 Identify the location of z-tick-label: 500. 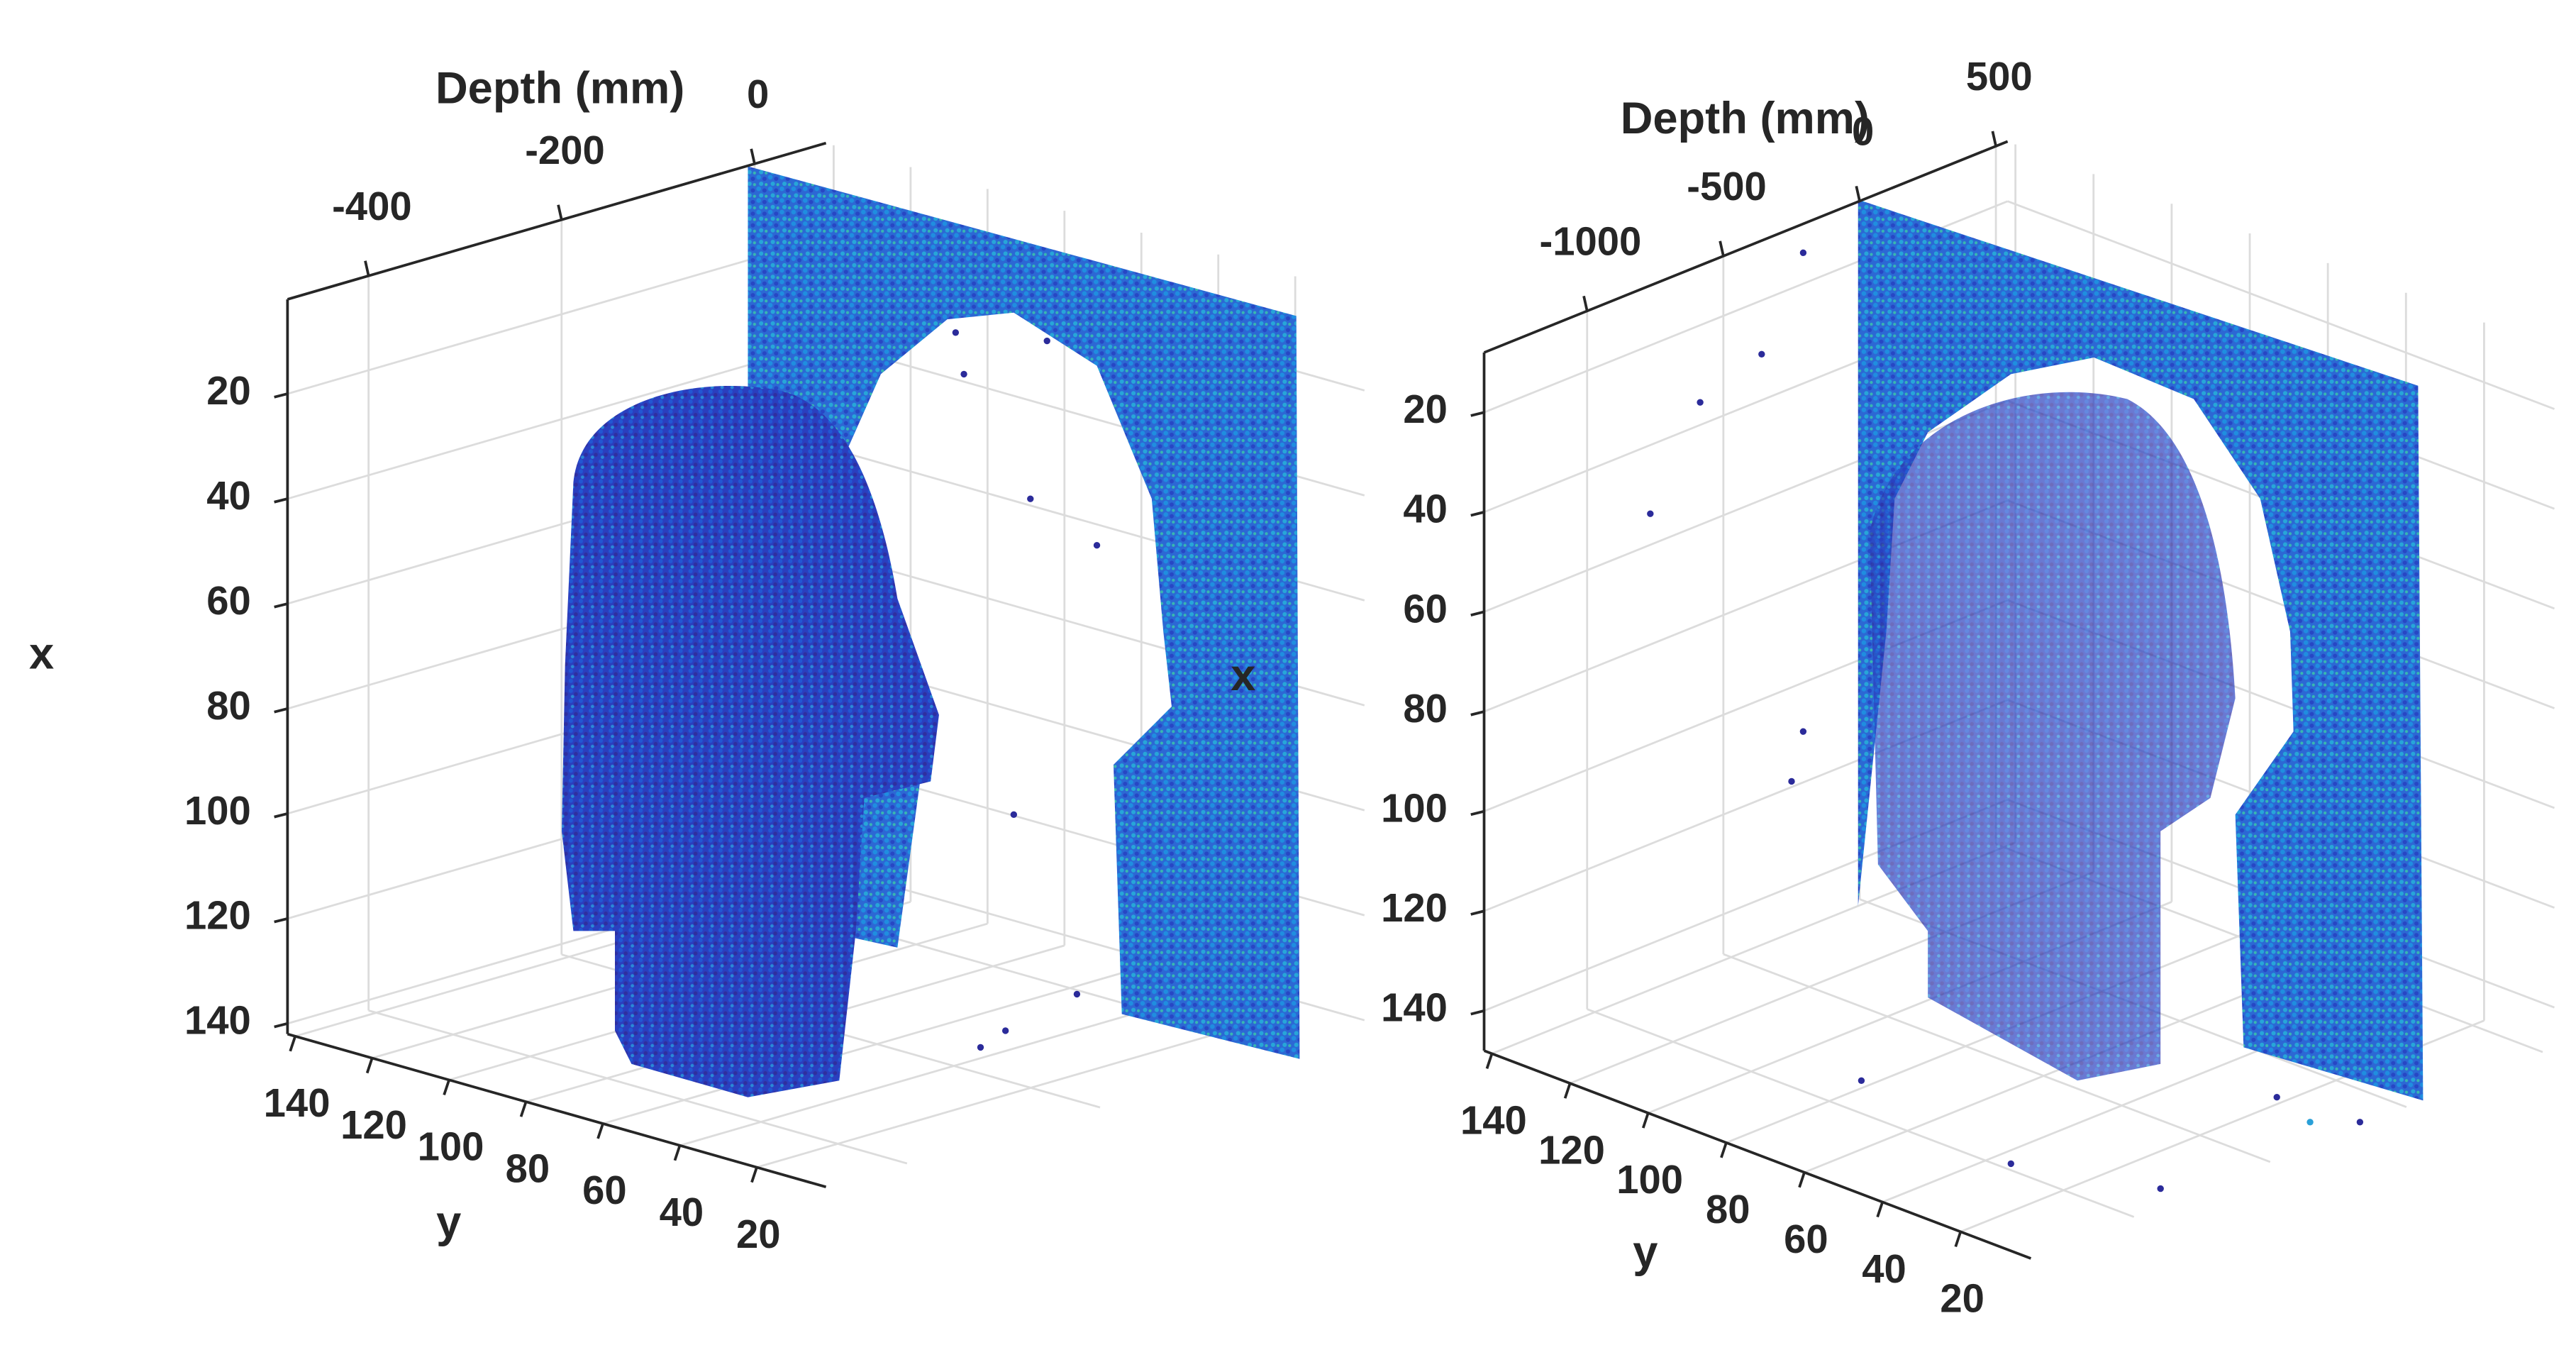
(1999, 76).